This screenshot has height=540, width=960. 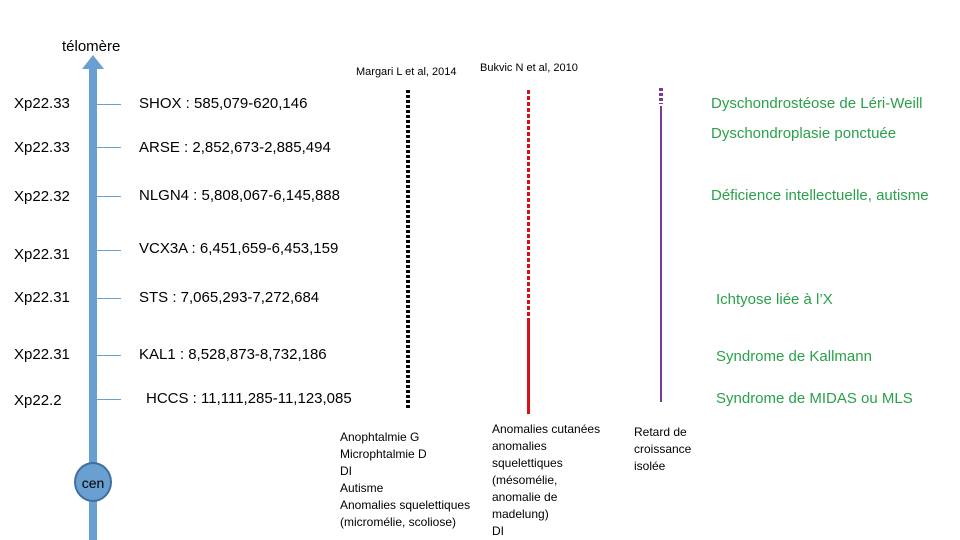 I want to click on phenotype-patient: Retard de croissance isolée, so click(x=663, y=449).